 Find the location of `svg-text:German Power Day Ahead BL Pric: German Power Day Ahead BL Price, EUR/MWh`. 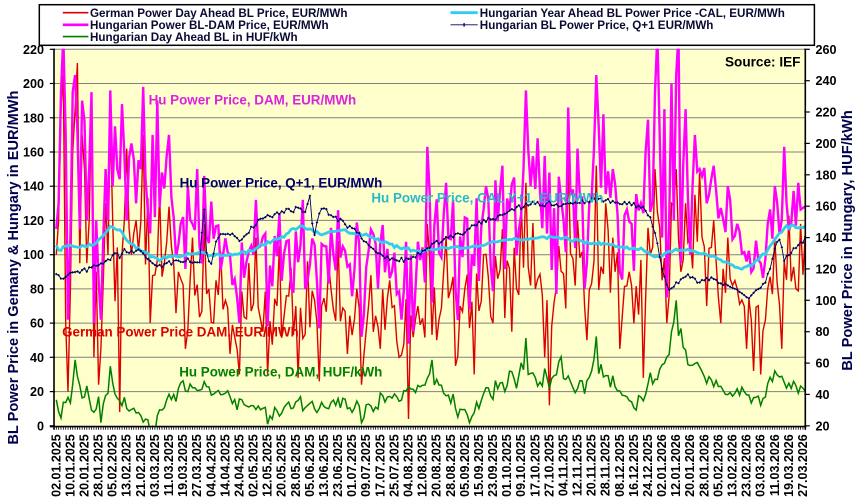

svg-text:German Power Day Ahead BL Pric: German Power Day Ahead BL Price, EUR/MWh is located at coordinates (218, 13).